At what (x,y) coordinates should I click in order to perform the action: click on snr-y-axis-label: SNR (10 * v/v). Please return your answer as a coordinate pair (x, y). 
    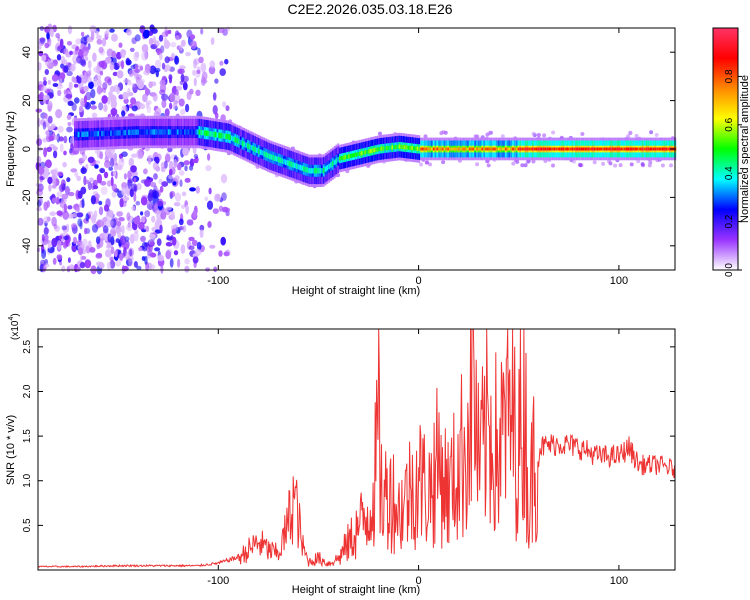
    Looking at the image, I should click on (11, 450).